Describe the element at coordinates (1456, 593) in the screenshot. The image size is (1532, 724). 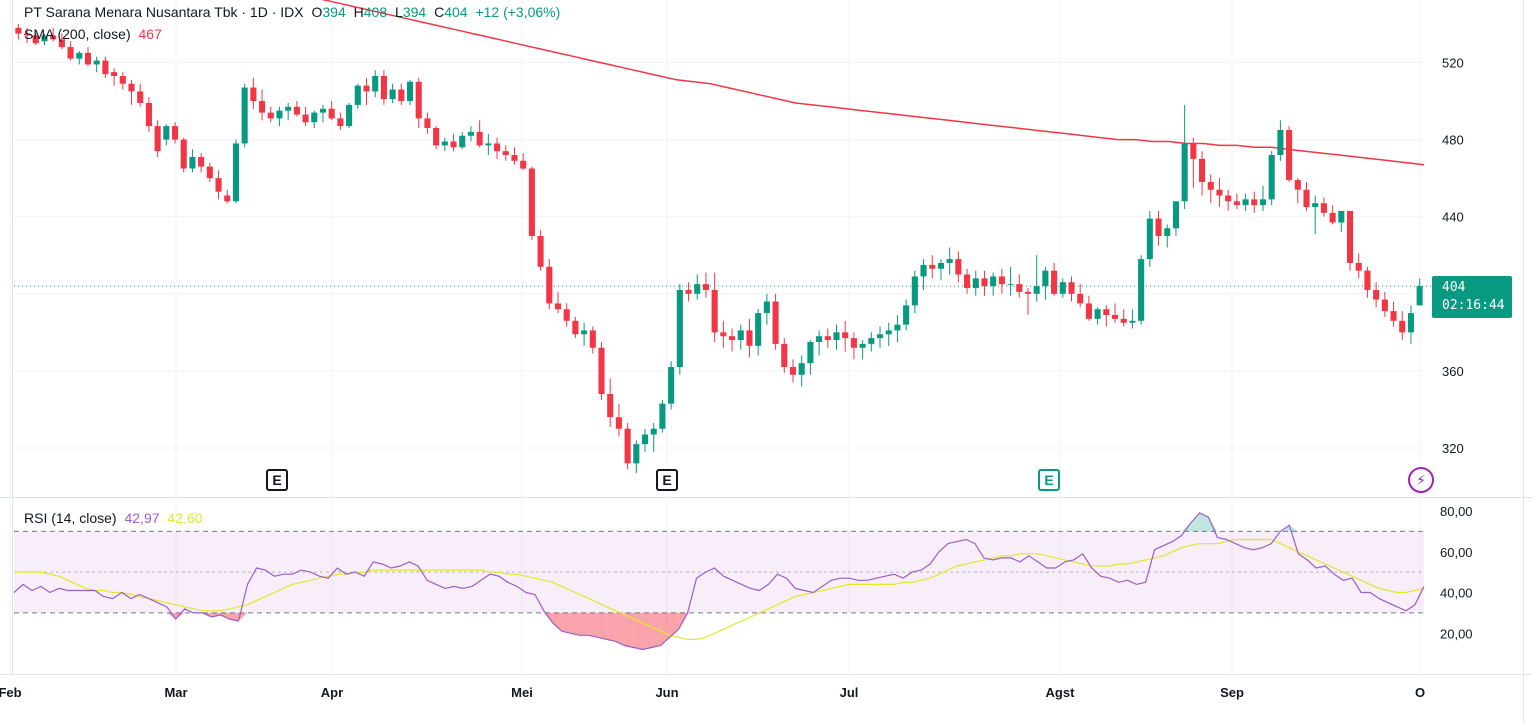
I see `rsi-tick-label: 40,00` at that location.